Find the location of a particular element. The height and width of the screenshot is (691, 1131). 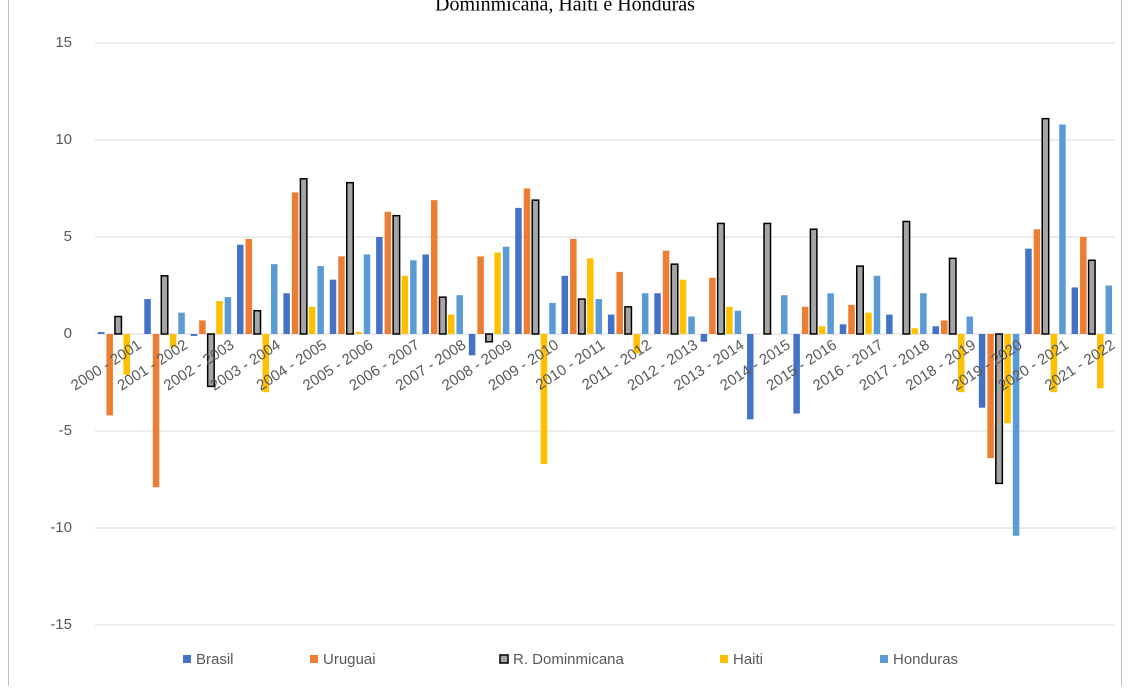

y-tick-label: -10 is located at coordinates (61, 527).